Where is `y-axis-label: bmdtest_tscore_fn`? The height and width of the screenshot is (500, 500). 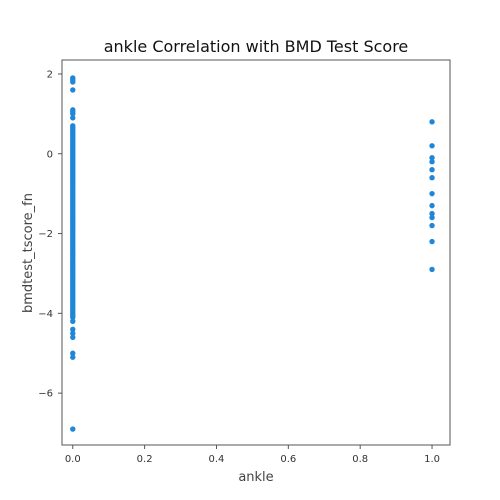
y-axis-label: bmdtest_tscore_fn is located at coordinates (28, 253).